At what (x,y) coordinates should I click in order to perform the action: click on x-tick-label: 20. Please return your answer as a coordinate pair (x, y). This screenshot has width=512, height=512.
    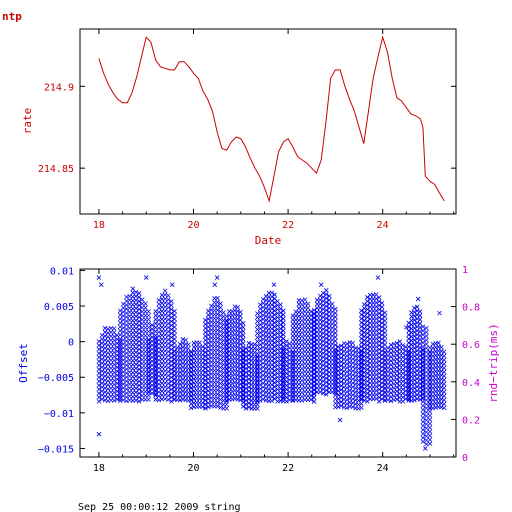
    Looking at the image, I should click on (193, 225).